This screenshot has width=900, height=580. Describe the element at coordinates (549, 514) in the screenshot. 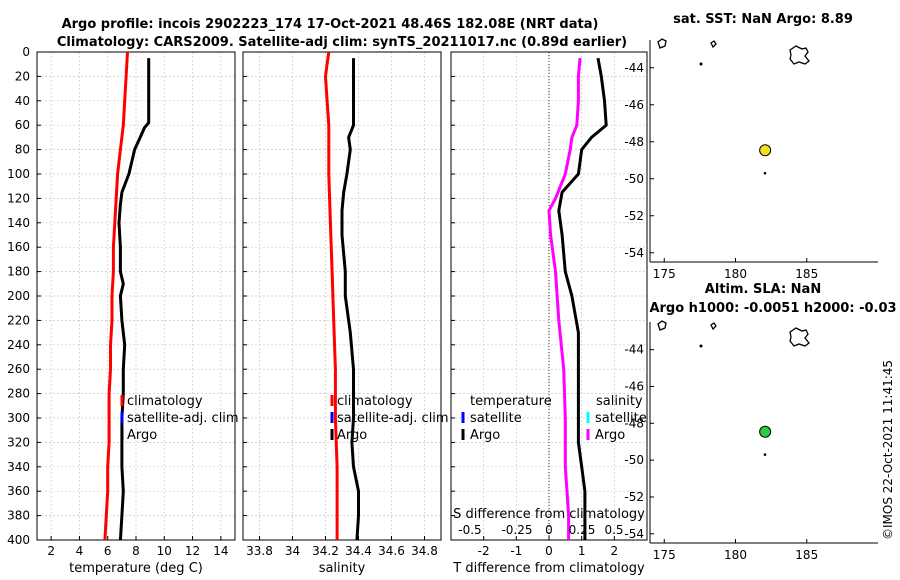

I see `s-axis-label: S difference from climatology` at that location.